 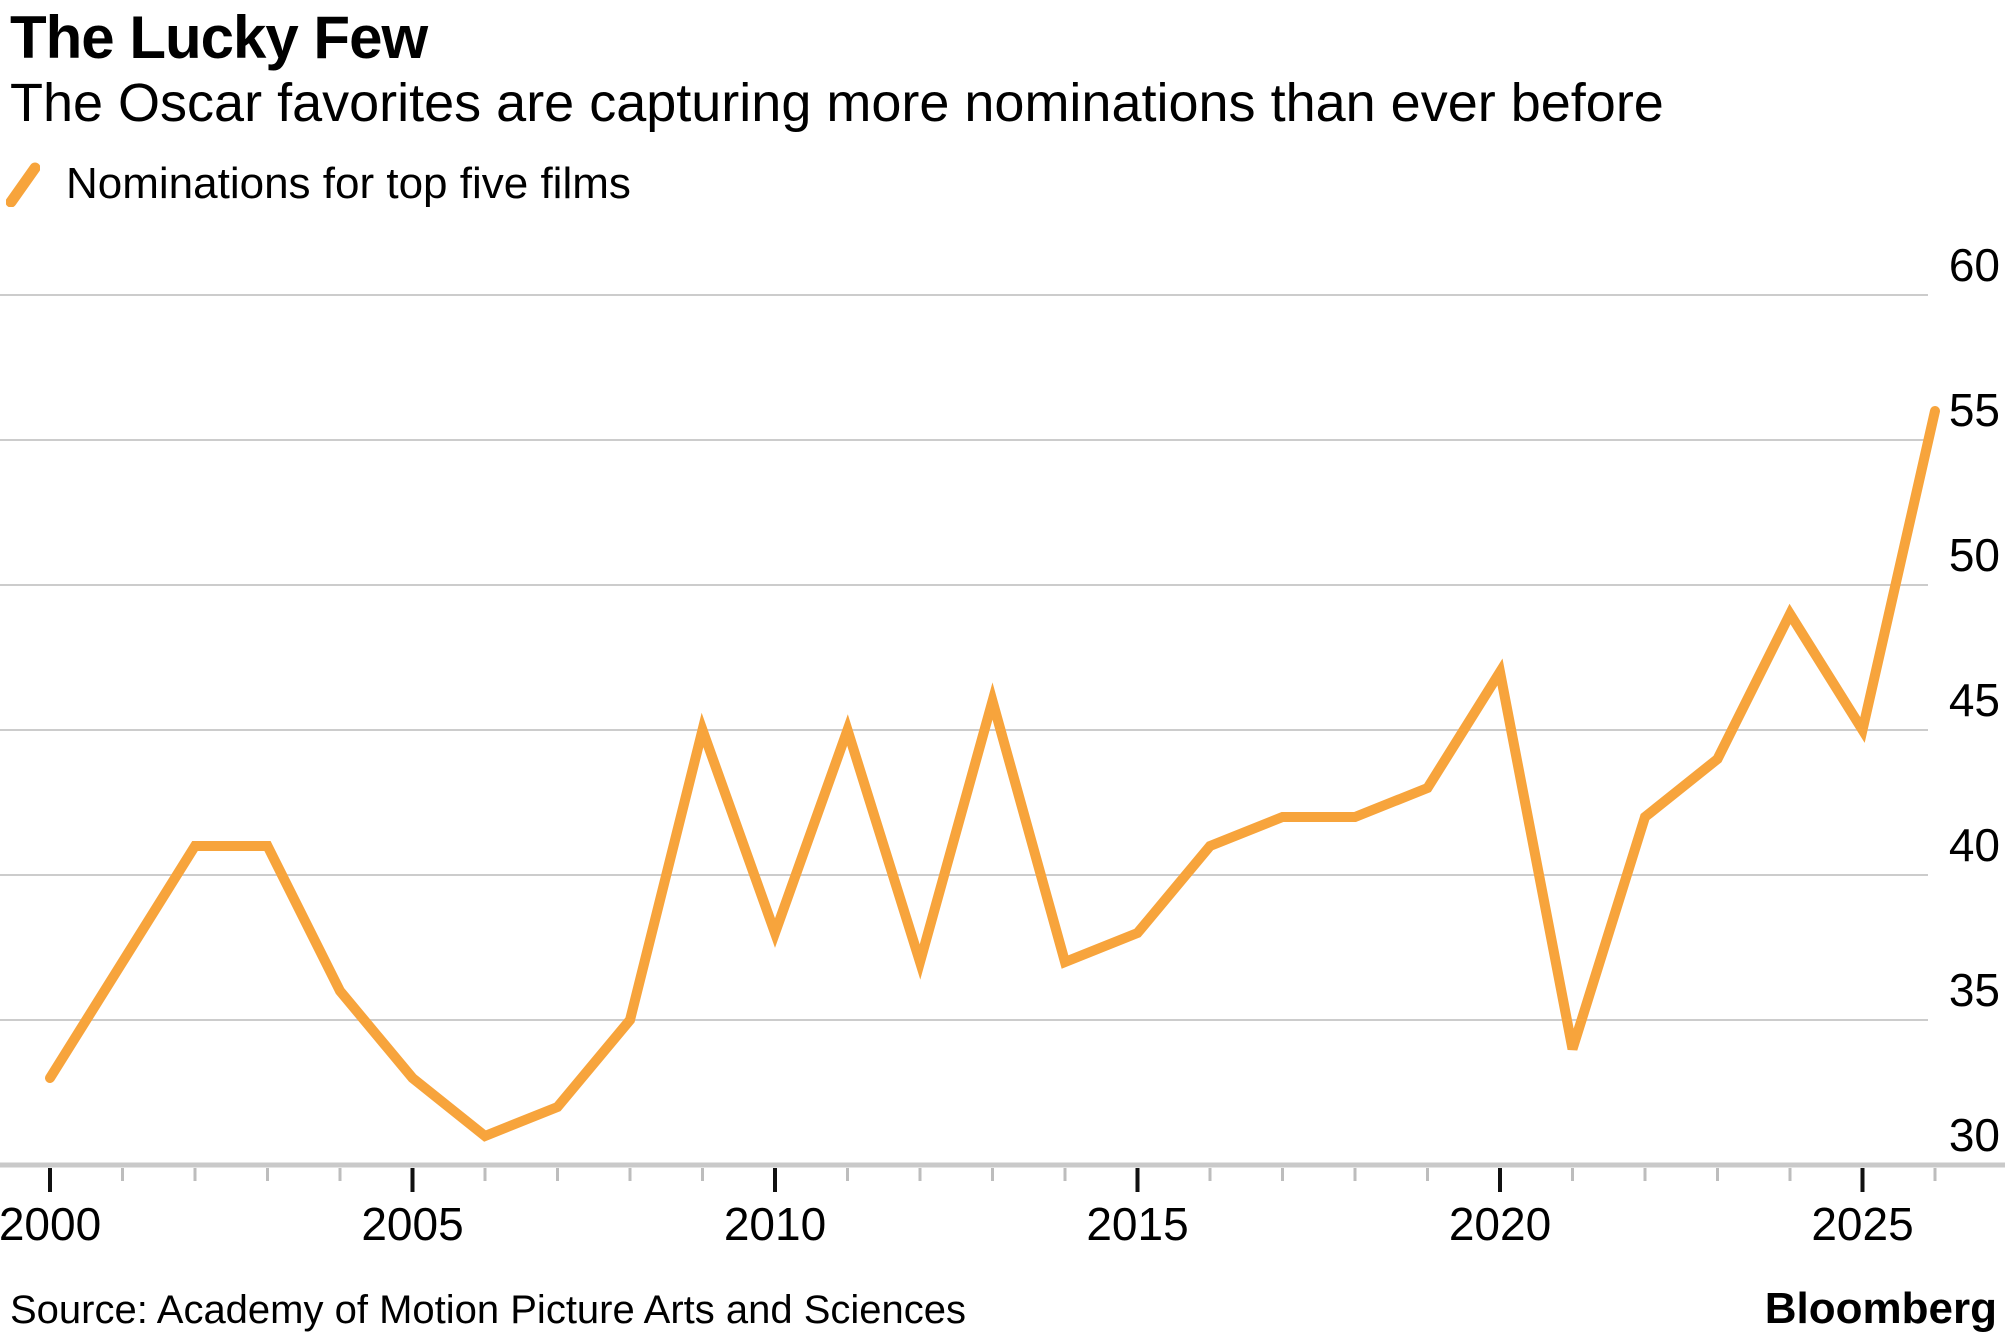 I want to click on legend-line-swatch-icon, so click(x=23, y=184).